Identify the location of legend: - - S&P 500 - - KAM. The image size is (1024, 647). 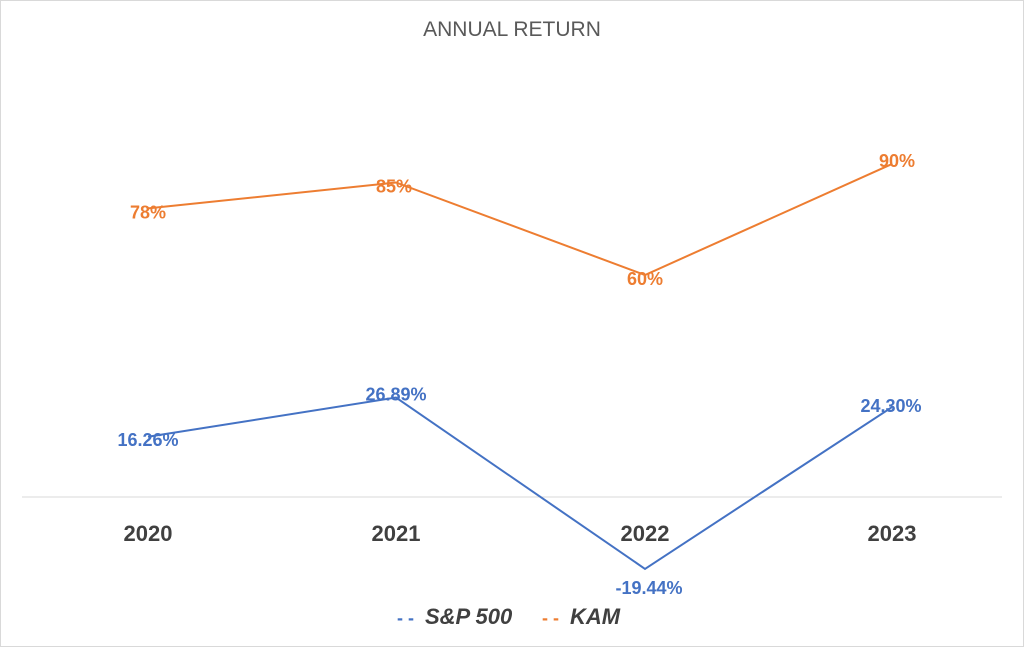
(509, 616).